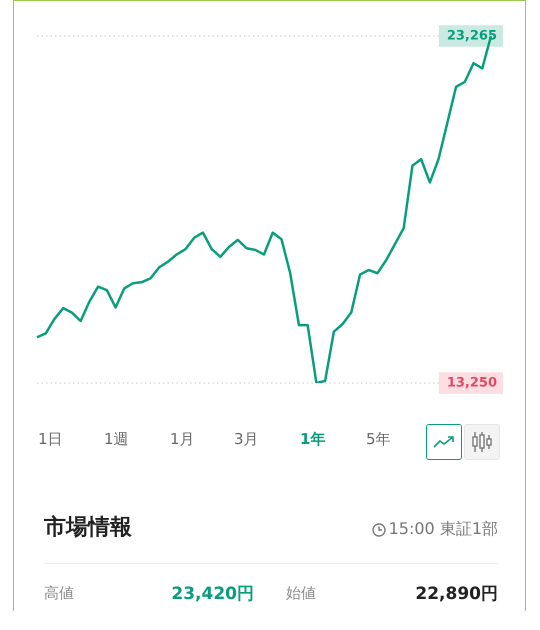 This screenshot has width=540, height=630. Describe the element at coordinates (50, 439) in the screenshot. I see `text: 1日` at that location.